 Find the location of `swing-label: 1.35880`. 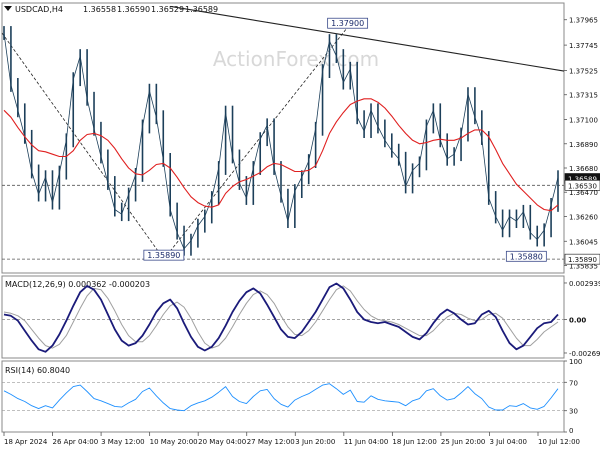

swing-label: 1.35880 is located at coordinates (526, 256).